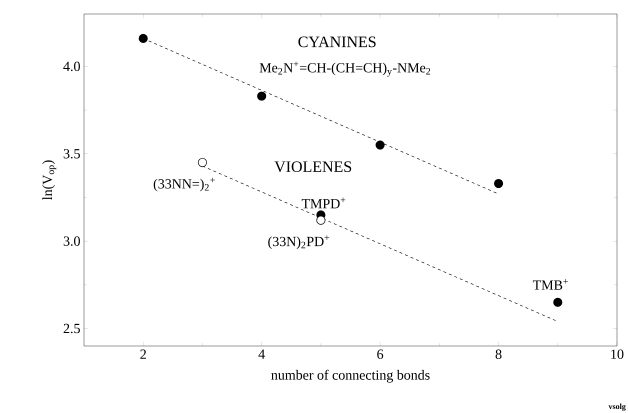 The image size is (628, 413). What do you see at coordinates (184, 185) in the screenshot?
I see `annotation: (33NN=)$_{2}$+` at bounding box center [184, 185].